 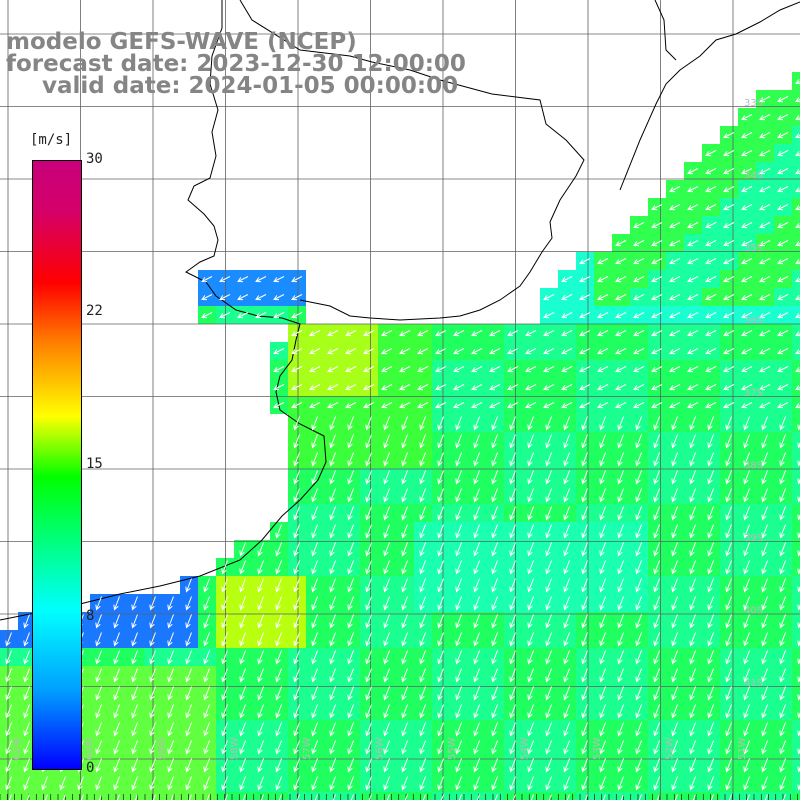 I want to click on colorbar-unit: [m/s], so click(x=51, y=140).